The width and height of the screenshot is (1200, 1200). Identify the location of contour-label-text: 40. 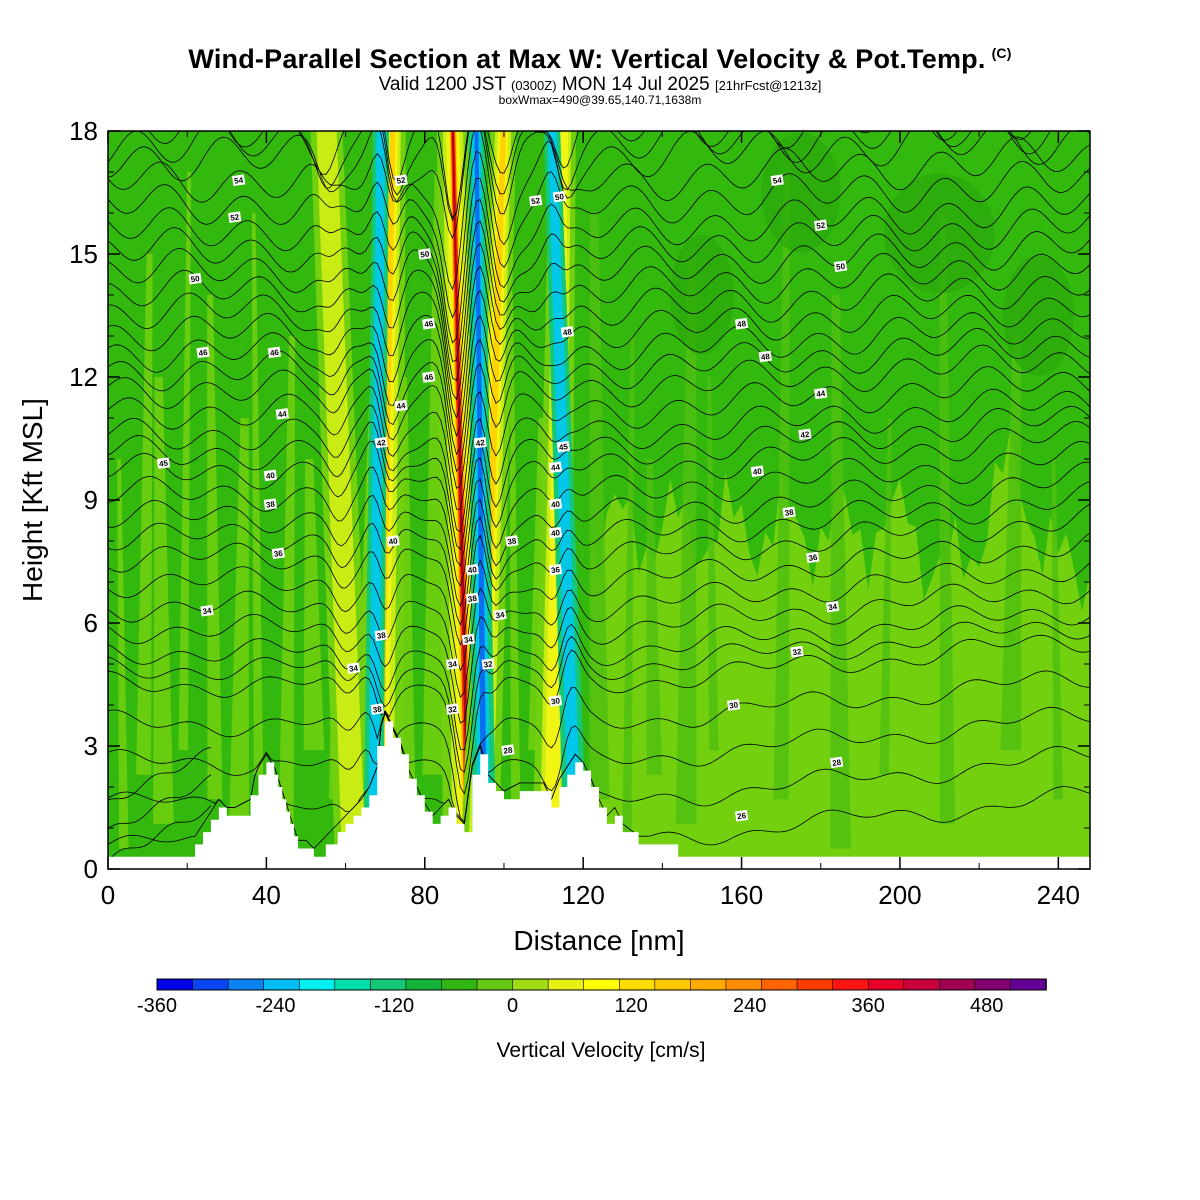
(472, 570).